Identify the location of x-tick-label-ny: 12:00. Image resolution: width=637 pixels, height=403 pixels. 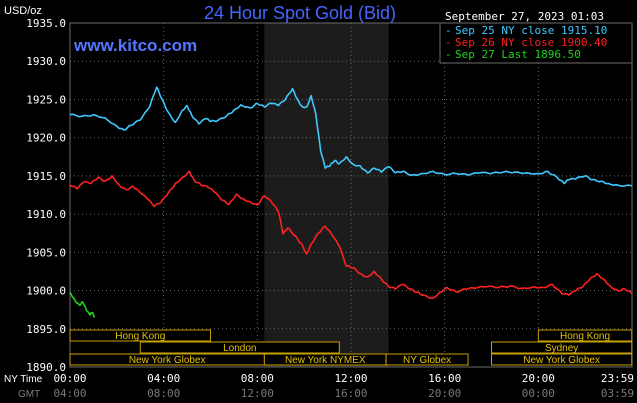
(350, 378).